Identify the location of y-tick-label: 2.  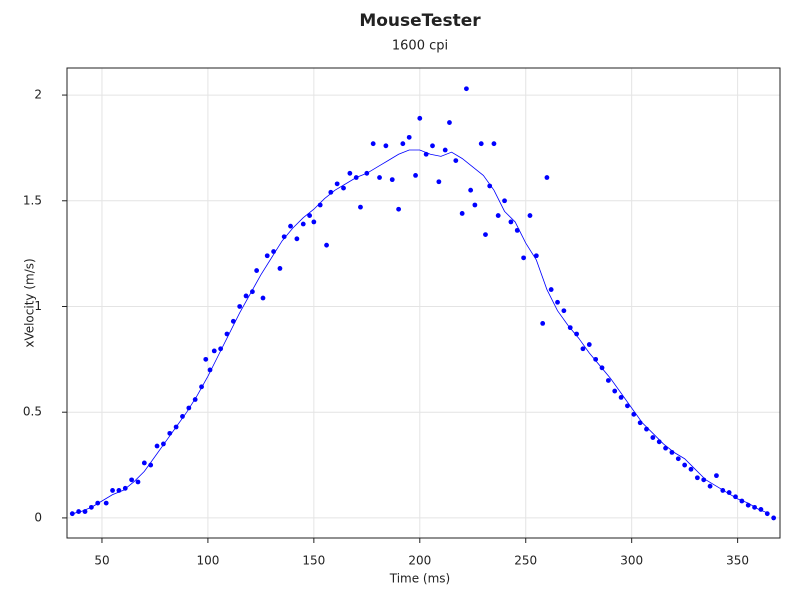
(38, 95).